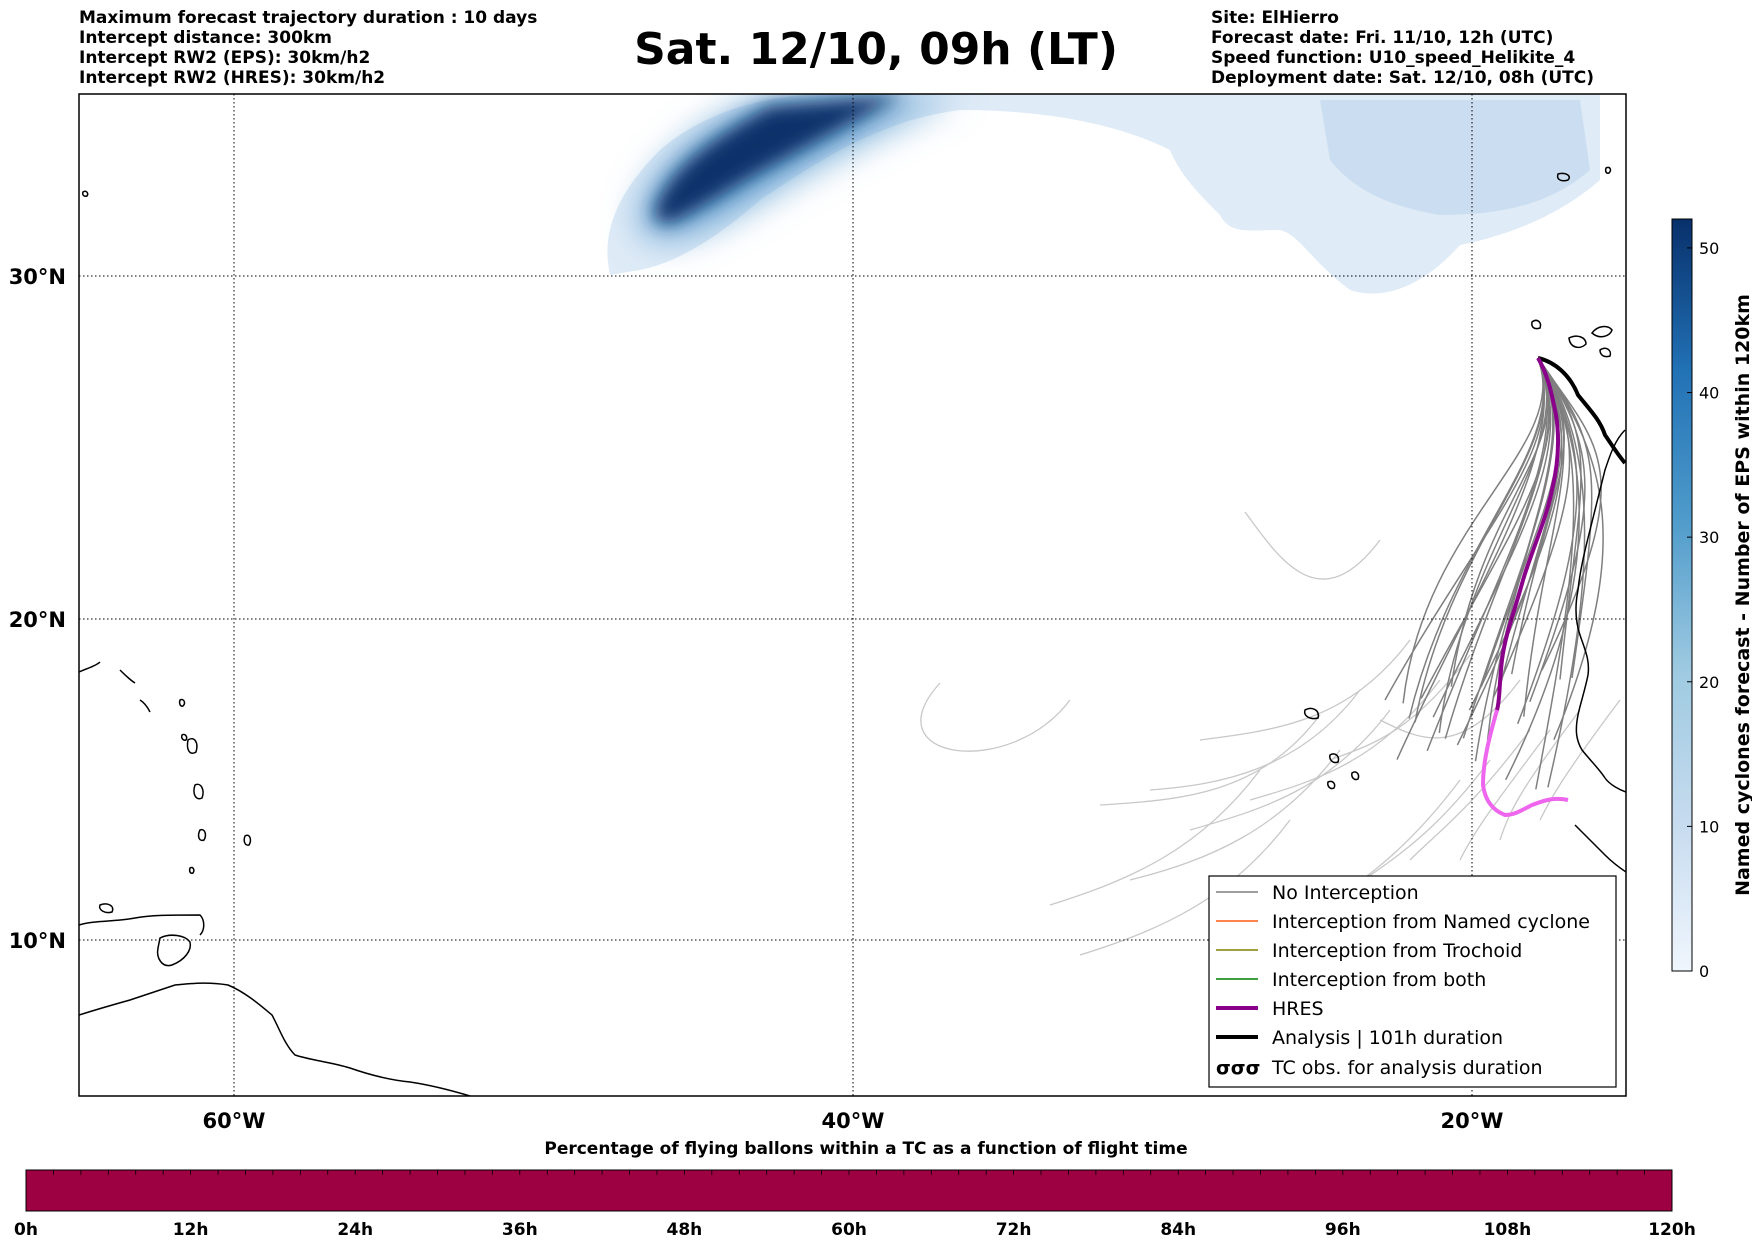 The height and width of the screenshot is (1241, 1752). Describe the element at coordinates (1709, 682) in the screenshot. I see `colorbar-tick-label: 20` at that location.